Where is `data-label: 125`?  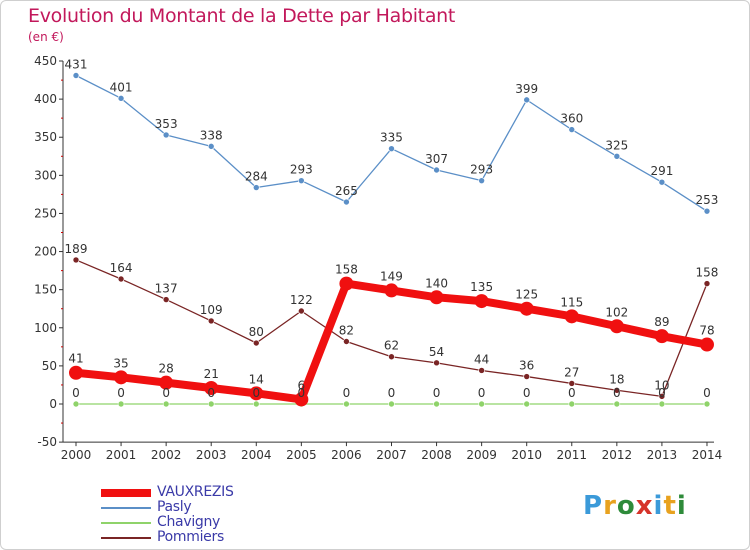 data-label: 125 is located at coordinates (526, 295).